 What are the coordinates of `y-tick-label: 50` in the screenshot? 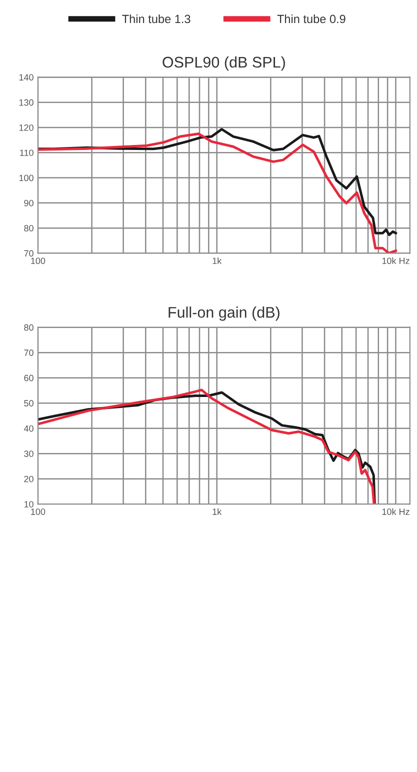 It's located at (29, 403).